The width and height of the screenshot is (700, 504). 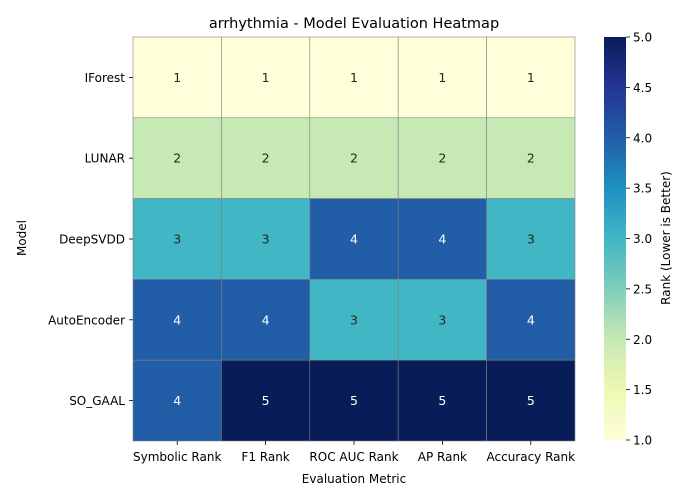 I want to click on colorbar-tick-label: 1.0, so click(x=642, y=441).